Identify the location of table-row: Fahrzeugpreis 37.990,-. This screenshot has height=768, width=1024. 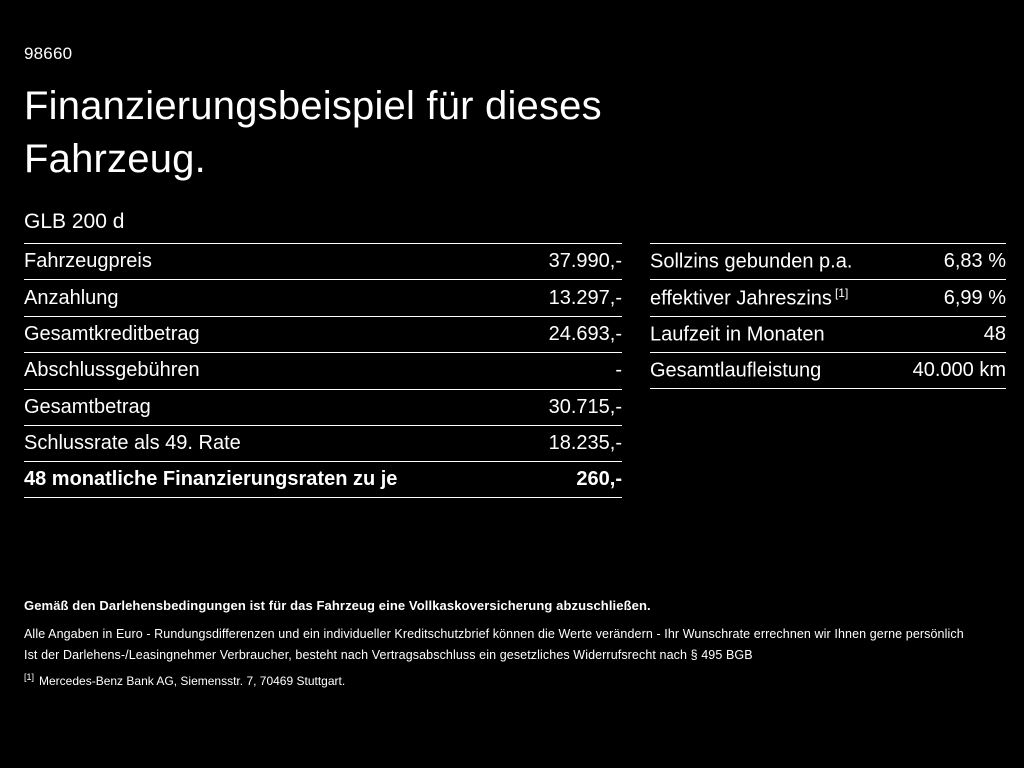
(323, 261).